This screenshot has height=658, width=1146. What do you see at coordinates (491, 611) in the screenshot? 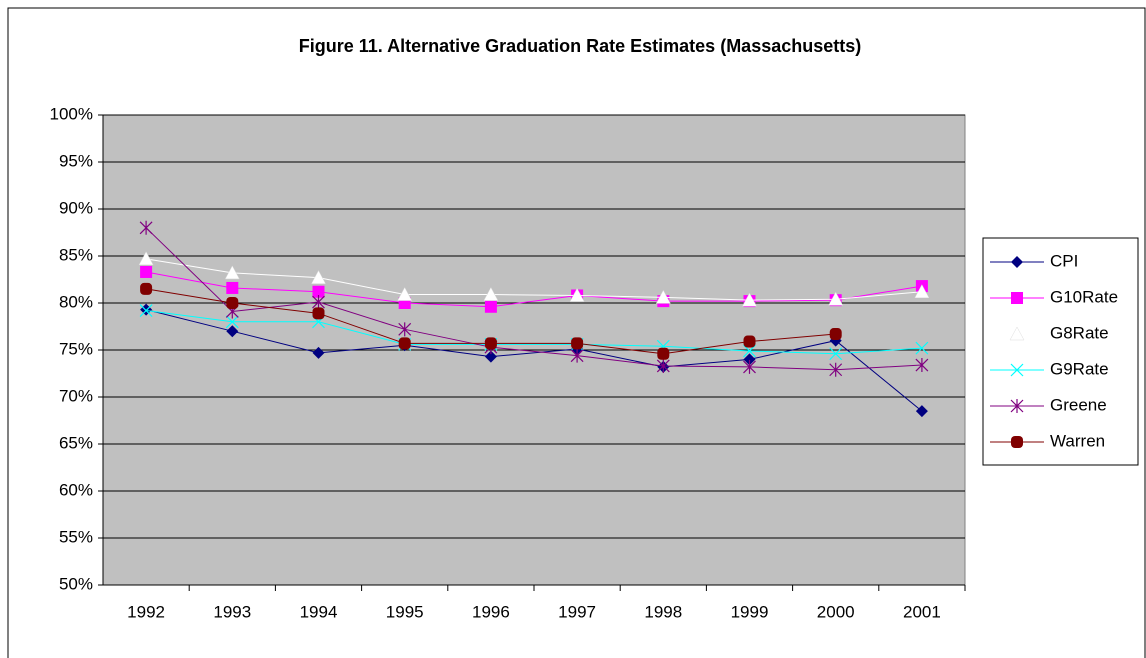
I see `x-tick-label: 1996` at bounding box center [491, 611].